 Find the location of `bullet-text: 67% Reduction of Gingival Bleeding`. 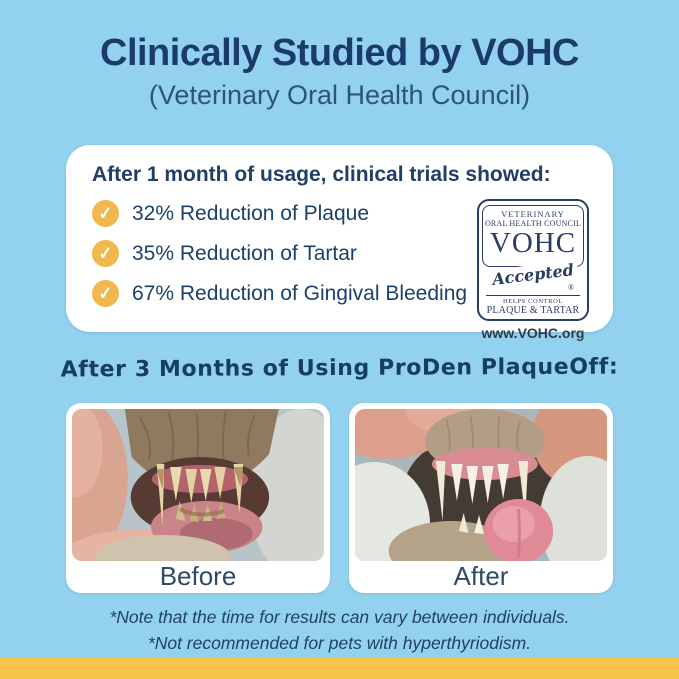

bullet-text: 67% Reduction of Gingival Bleeding is located at coordinates (300, 293).